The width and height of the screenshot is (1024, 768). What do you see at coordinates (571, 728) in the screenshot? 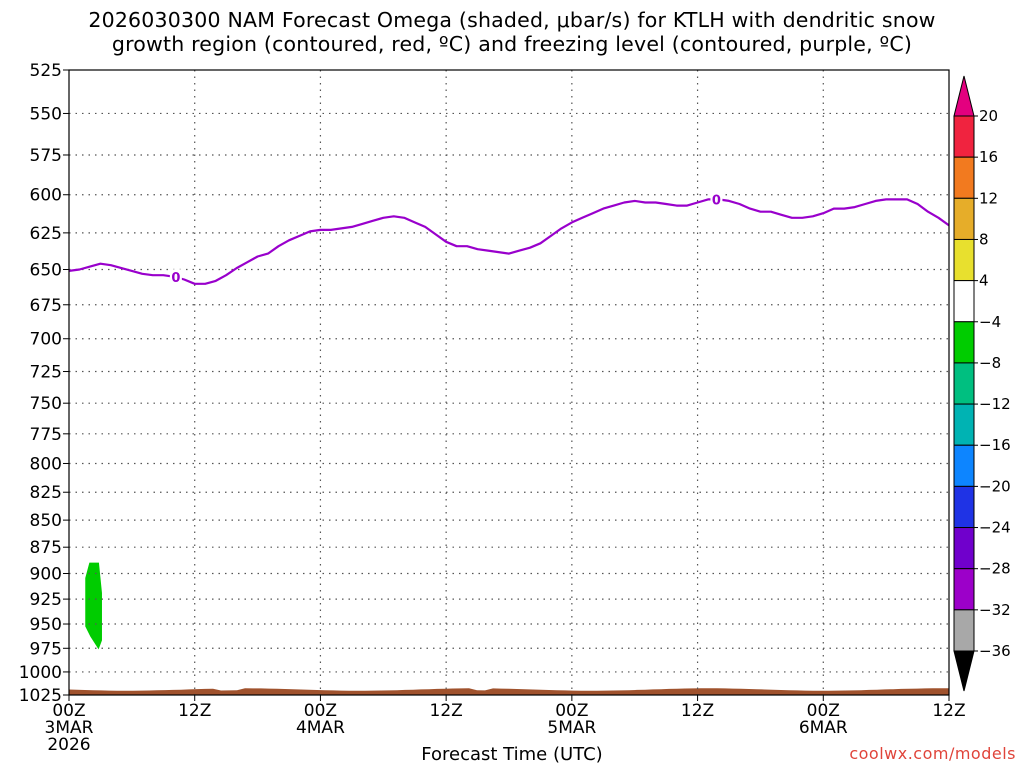
I see `x-tick-label-48-1: 5MAR` at bounding box center [571, 728].